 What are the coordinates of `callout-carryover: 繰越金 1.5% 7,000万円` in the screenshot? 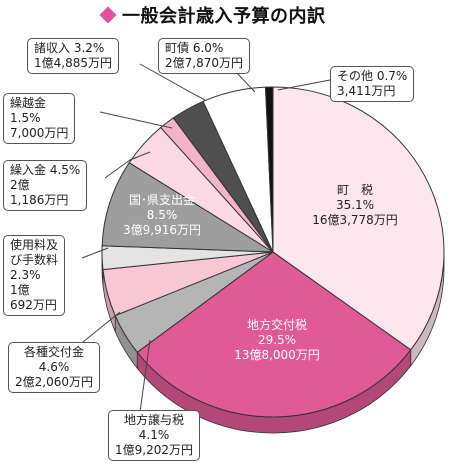 It's located at (39, 118).